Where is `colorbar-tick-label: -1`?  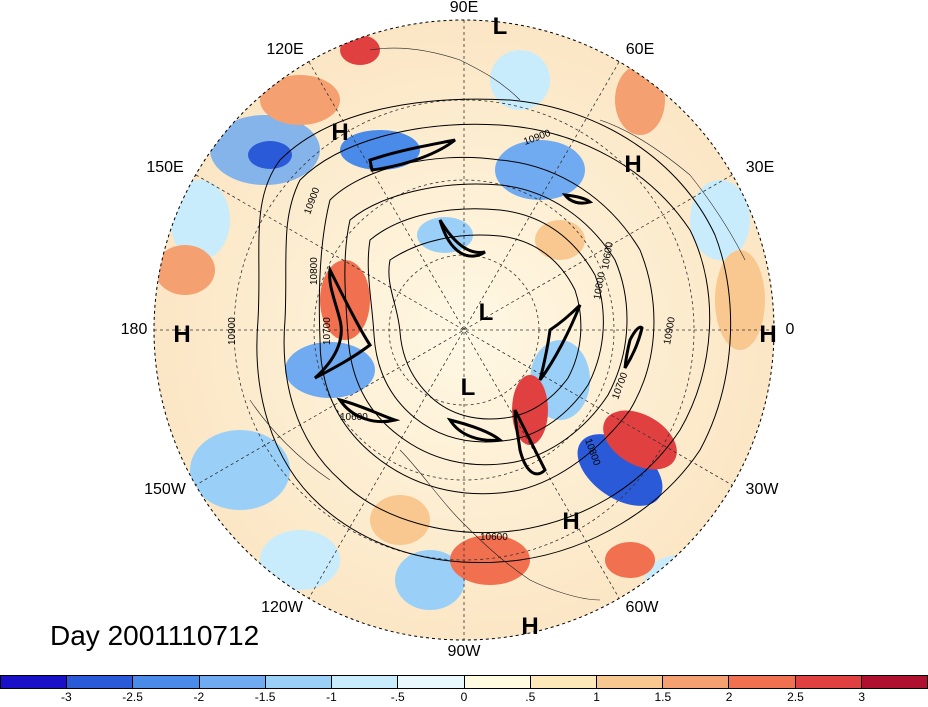 colorbar-tick-label: -1 is located at coordinates (331, 697).